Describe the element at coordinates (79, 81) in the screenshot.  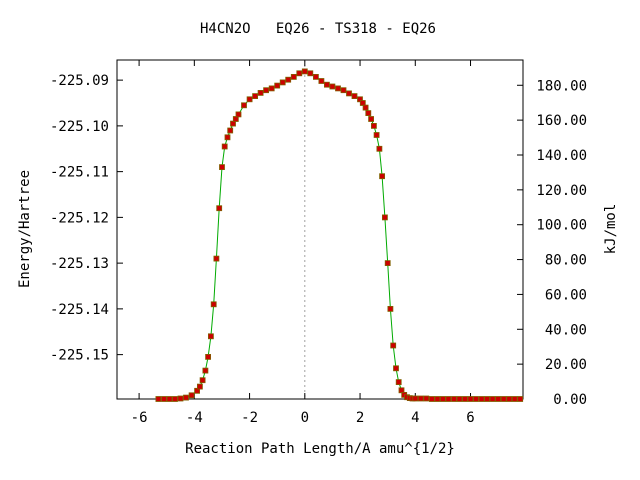
I see `y-tick-label: -225.09` at that location.